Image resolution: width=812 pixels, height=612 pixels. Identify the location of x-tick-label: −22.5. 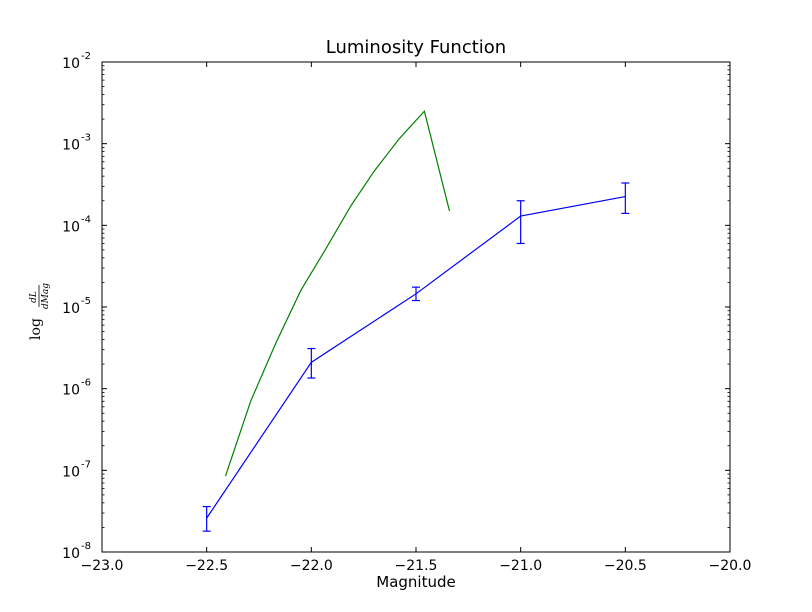
(206, 566).